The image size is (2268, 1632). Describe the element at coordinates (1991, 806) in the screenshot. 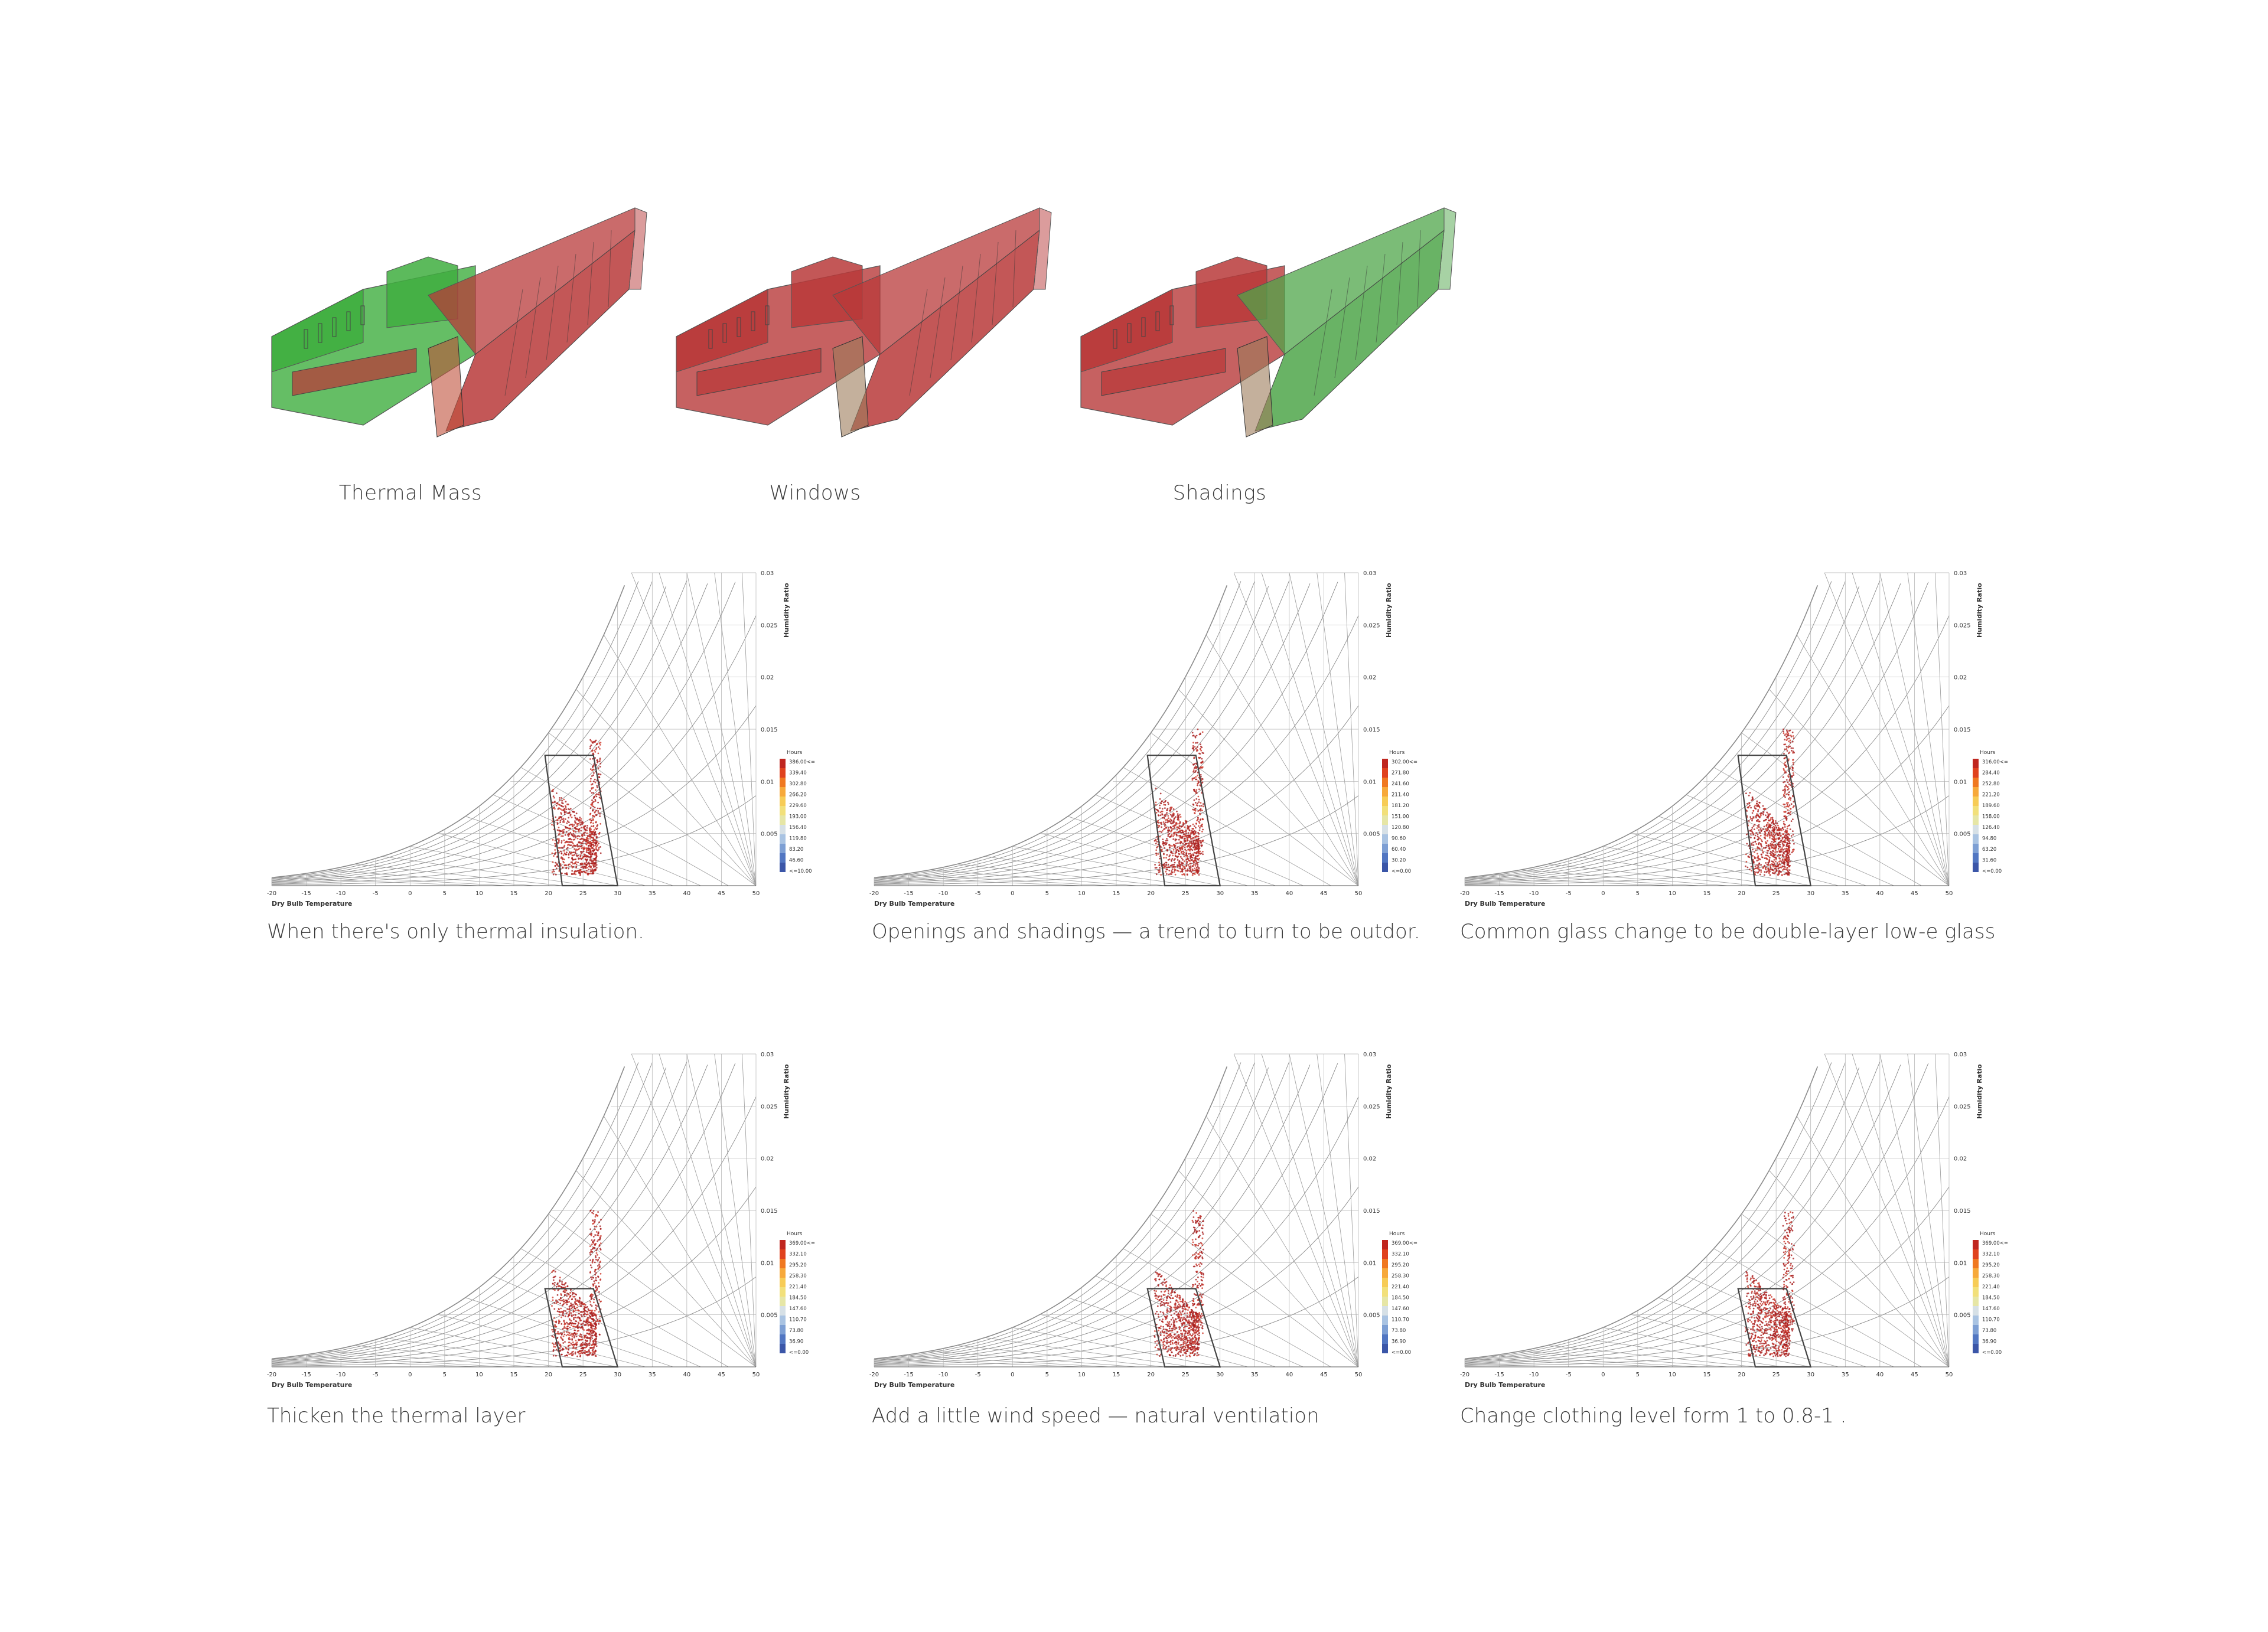

I see `legend-label: 189.60` at that location.